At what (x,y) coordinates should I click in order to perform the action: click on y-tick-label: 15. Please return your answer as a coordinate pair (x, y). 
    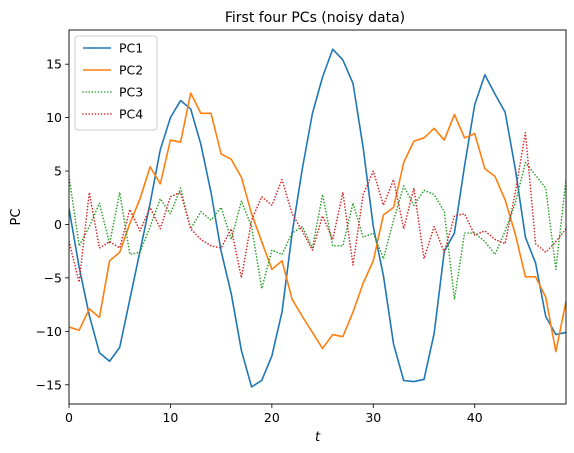
    Looking at the image, I should click on (54, 64).